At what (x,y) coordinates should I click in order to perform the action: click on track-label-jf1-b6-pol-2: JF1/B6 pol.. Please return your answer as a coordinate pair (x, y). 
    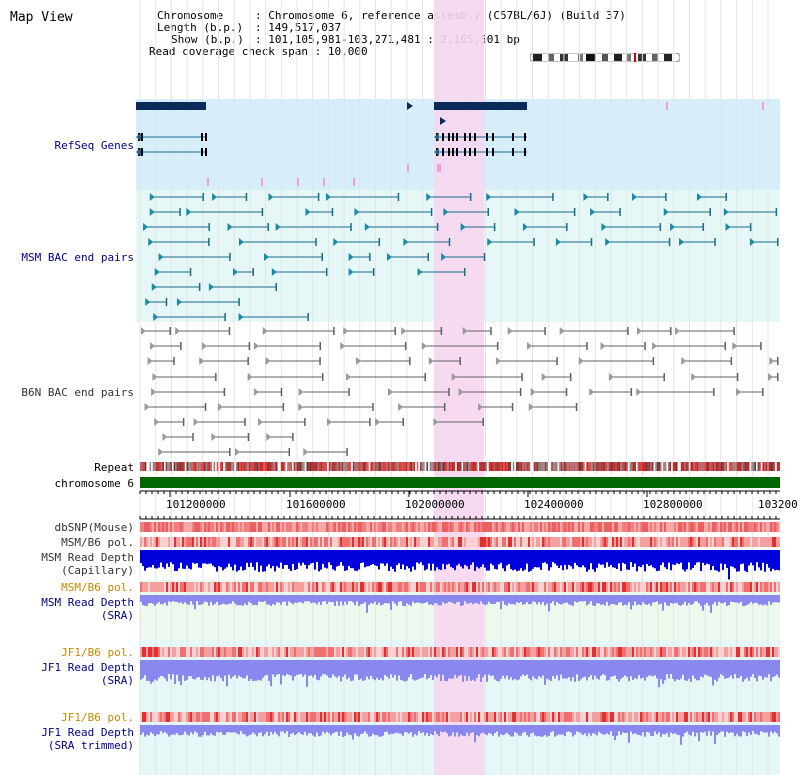
    Looking at the image, I should click on (97, 717).